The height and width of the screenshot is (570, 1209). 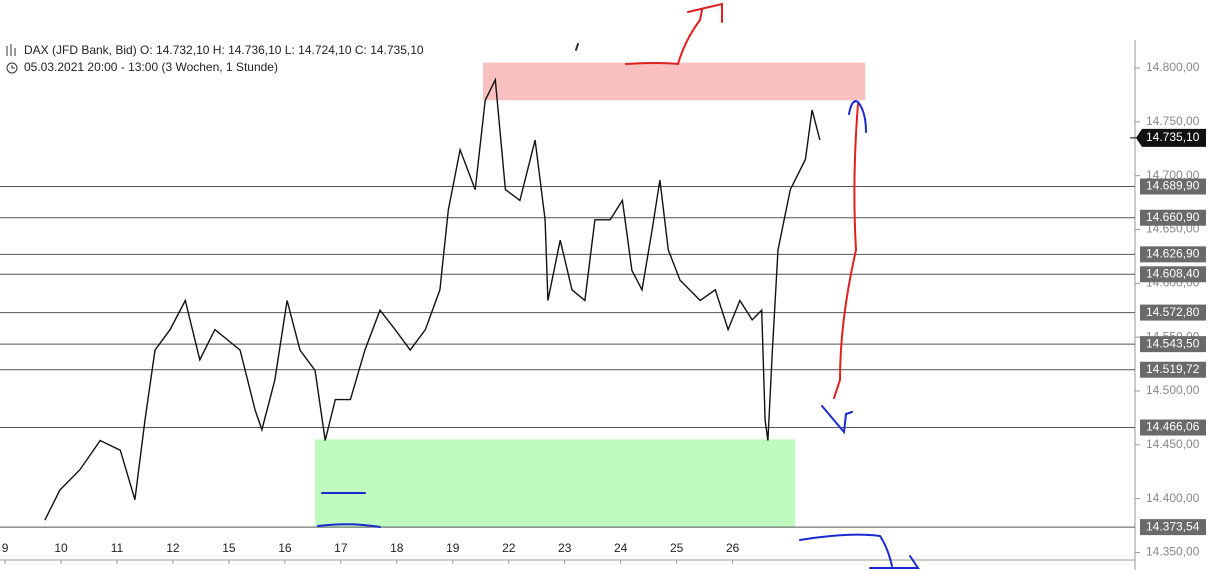 I want to click on level-label: 14.626,90, so click(x=1173, y=254).